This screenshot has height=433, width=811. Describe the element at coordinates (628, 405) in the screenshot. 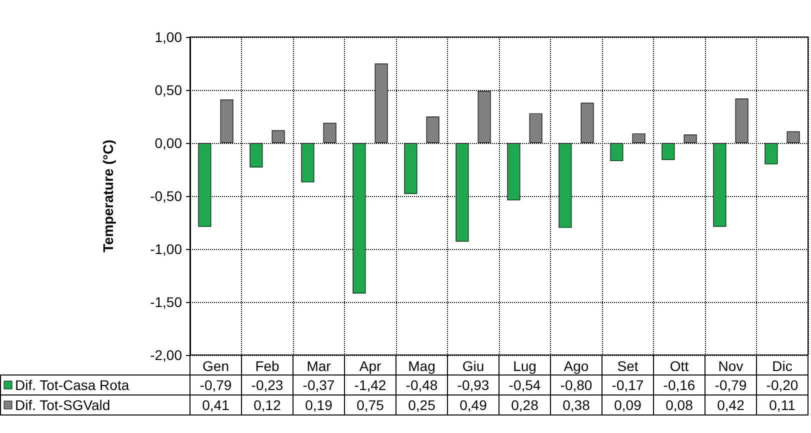

I see `data-label: 0,09` at that location.